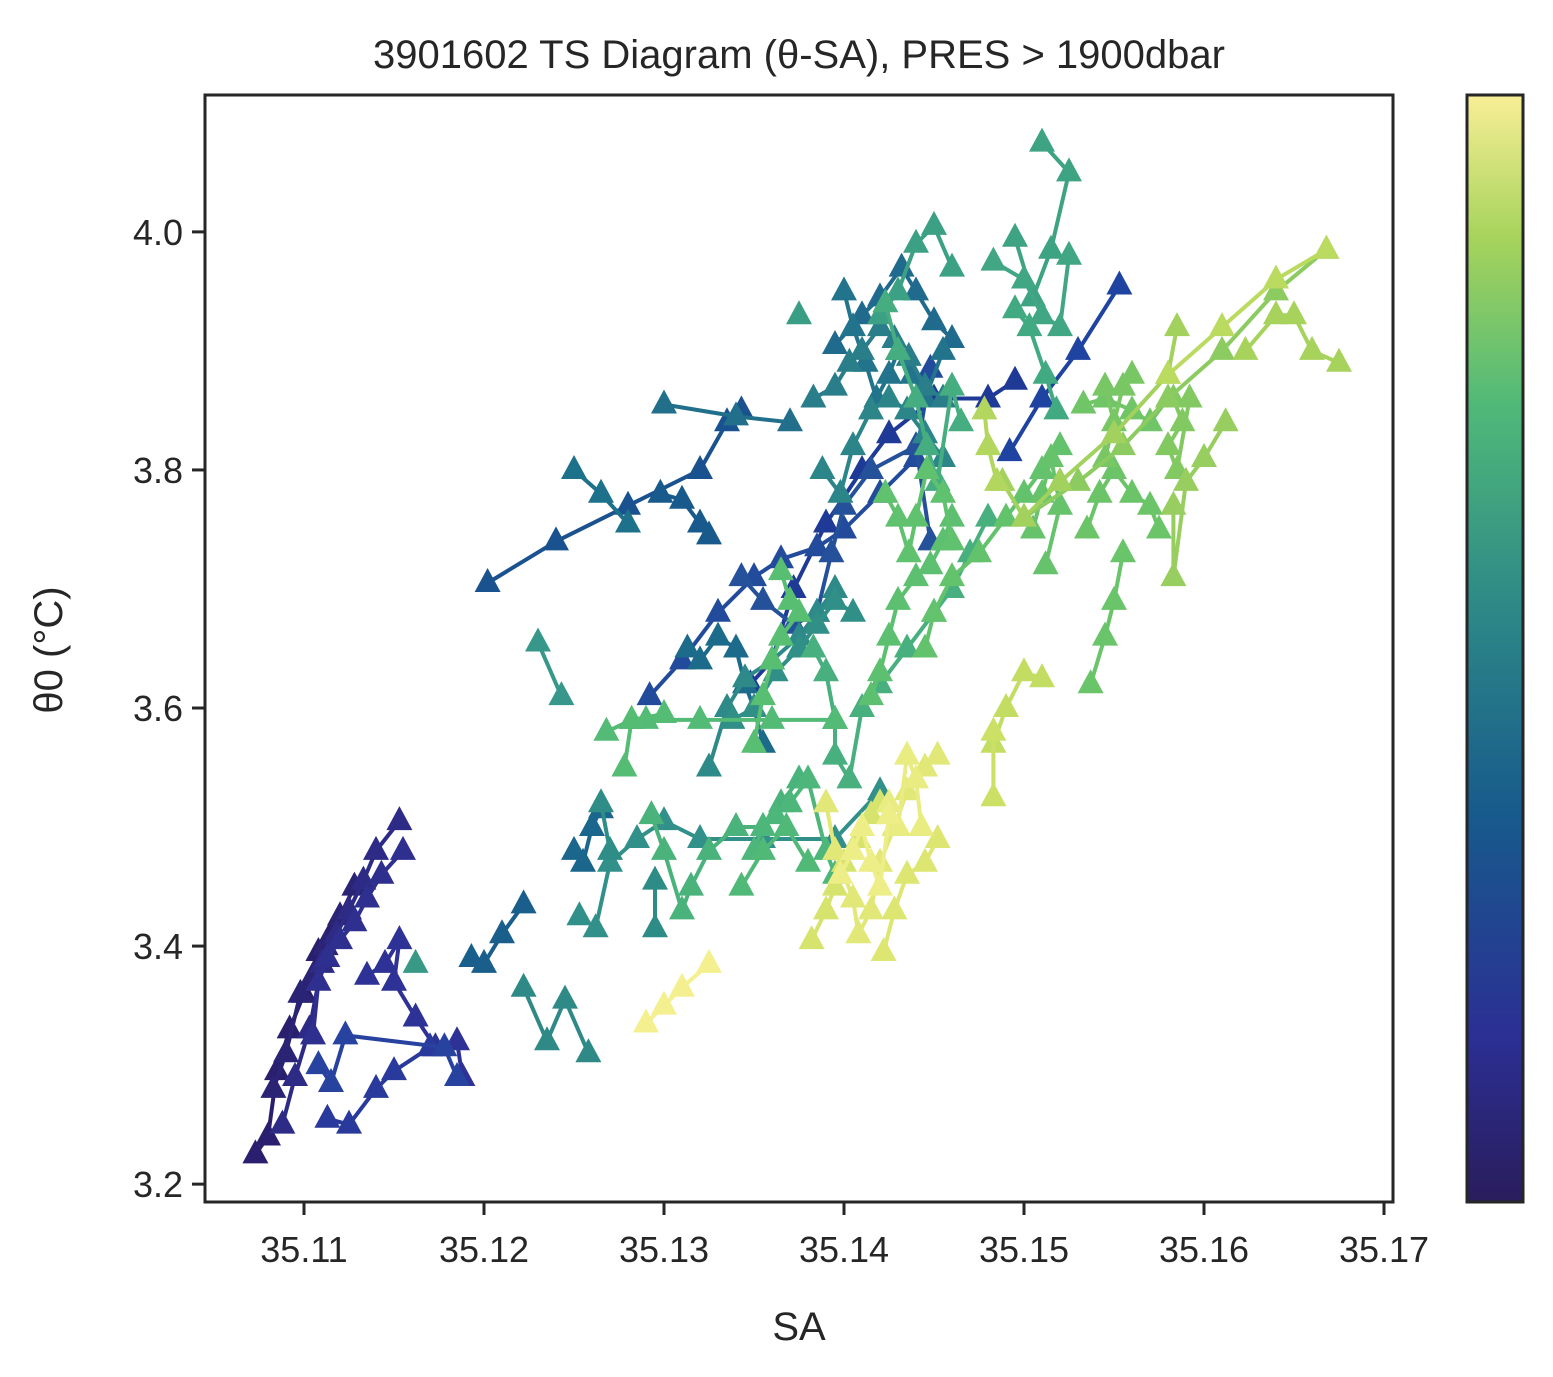  I want to click on x-axis: 35.11 35.12 35.13 35.14 35.15 35.16 35.17, so click(844, 1236).